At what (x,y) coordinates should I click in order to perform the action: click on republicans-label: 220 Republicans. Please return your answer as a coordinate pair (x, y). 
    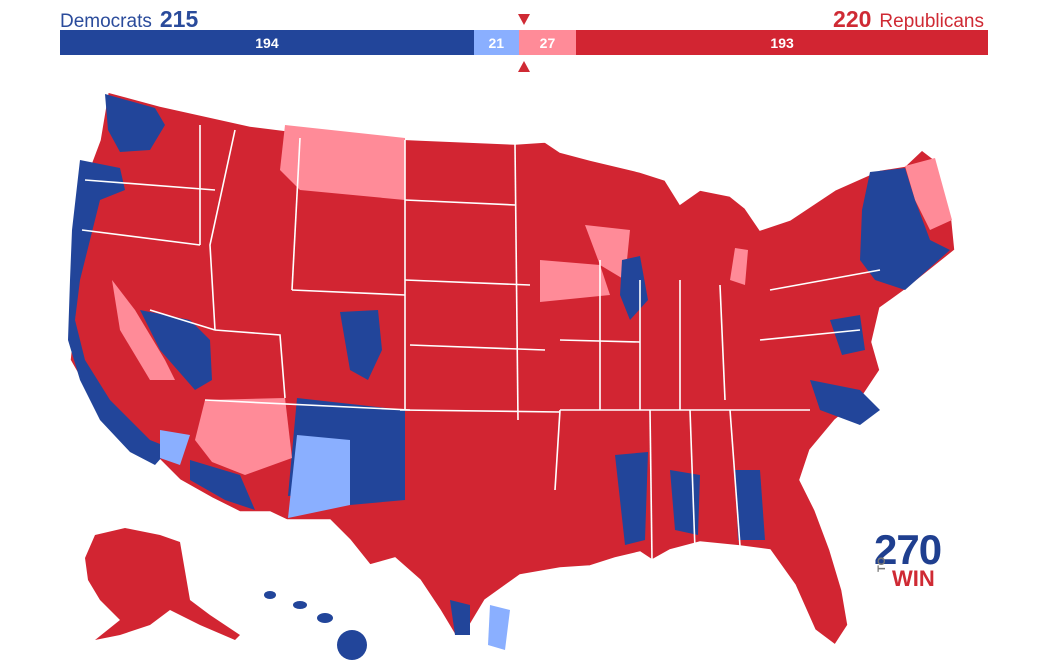
    Looking at the image, I should click on (908, 19).